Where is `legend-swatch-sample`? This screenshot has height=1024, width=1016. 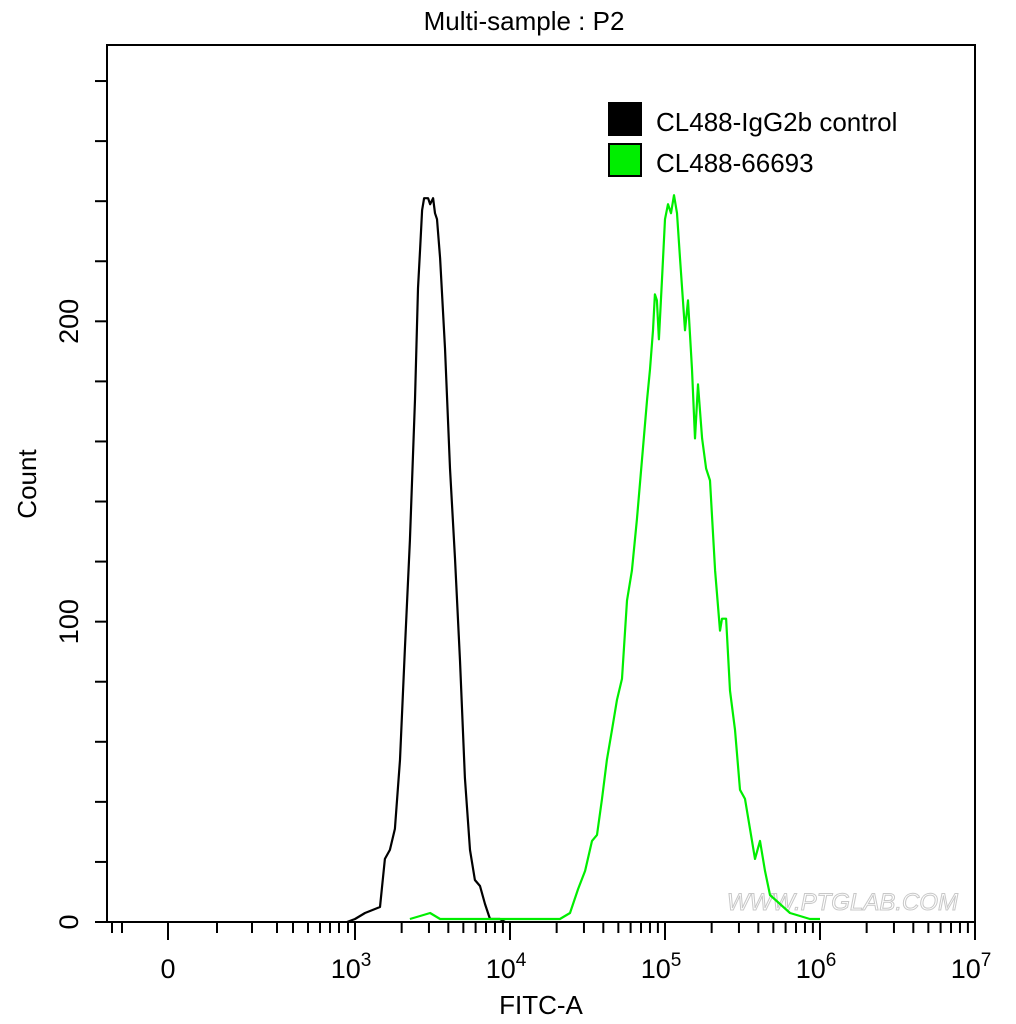
legend-swatch-sample is located at coordinates (625, 160).